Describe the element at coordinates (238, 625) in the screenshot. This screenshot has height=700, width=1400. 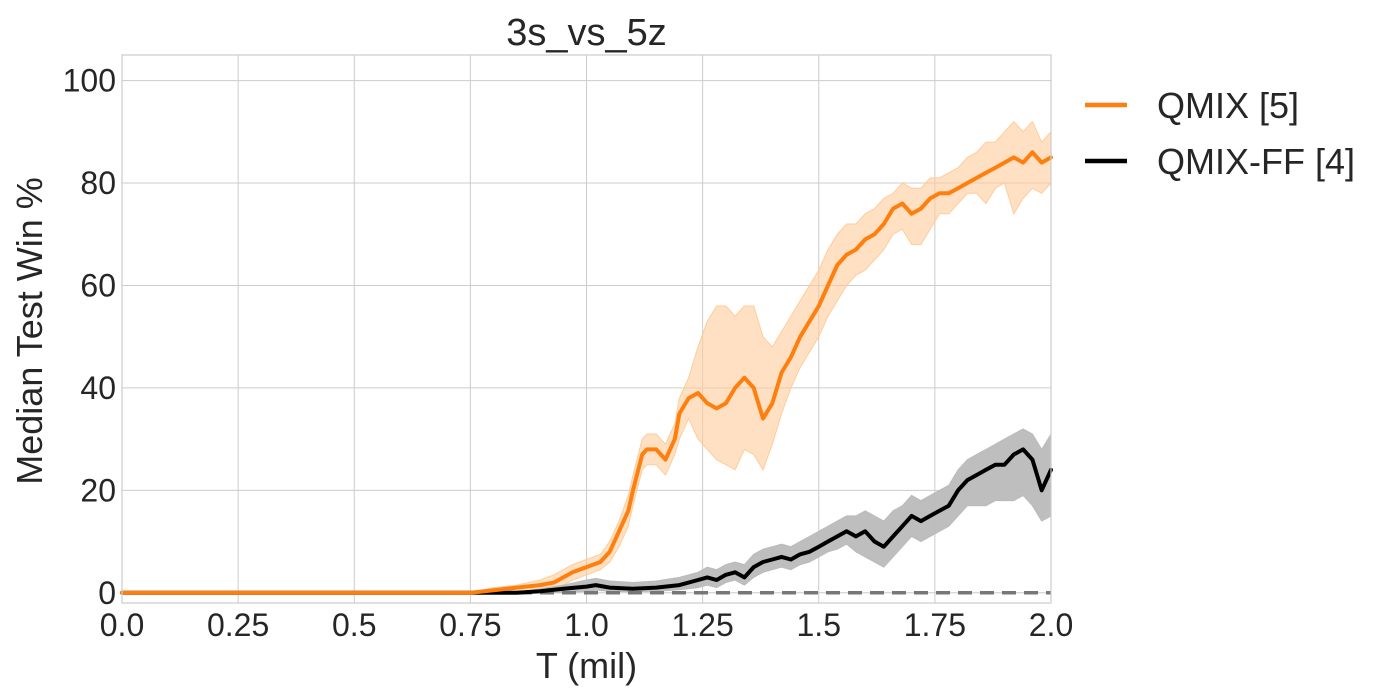
I see `x-tick-label: 0.25` at that location.